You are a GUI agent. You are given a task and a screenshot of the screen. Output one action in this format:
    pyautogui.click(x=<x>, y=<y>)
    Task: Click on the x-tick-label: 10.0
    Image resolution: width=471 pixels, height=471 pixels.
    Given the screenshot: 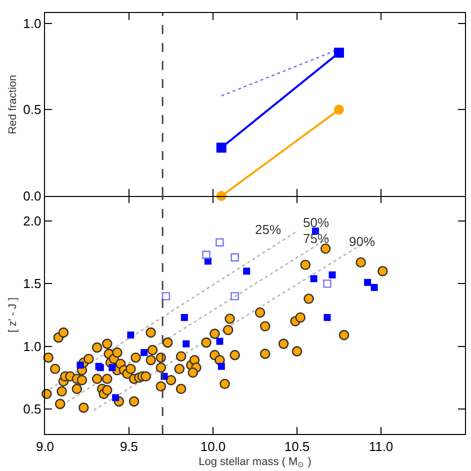 What is the action you would take?
    pyautogui.click(x=213, y=446)
    